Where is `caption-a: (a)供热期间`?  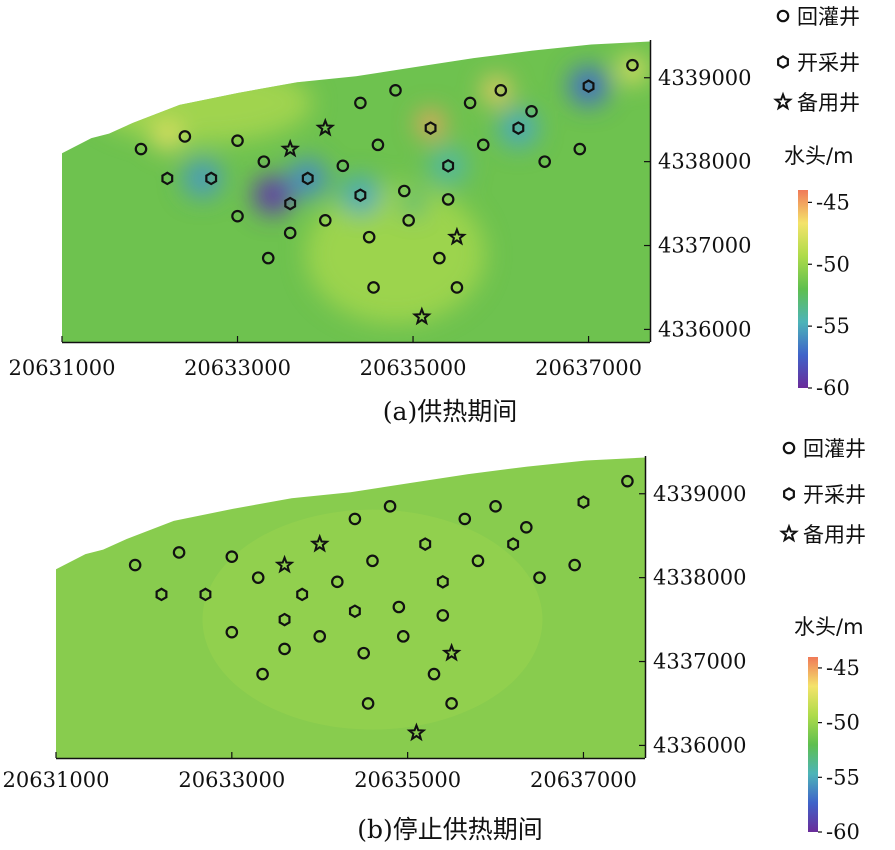
caption-a: (a)供热期间 is located at coordinates (450, 411).